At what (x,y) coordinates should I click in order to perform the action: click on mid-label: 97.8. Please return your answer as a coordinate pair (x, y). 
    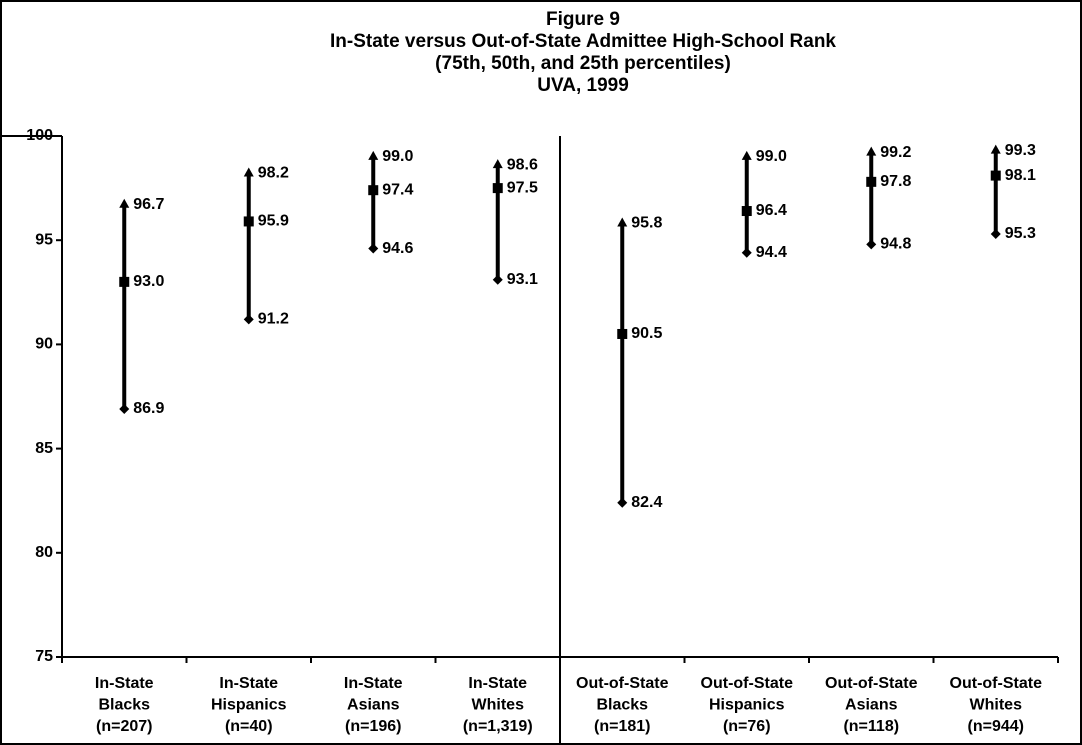
    Looking at the image, I should click on (895, 181).